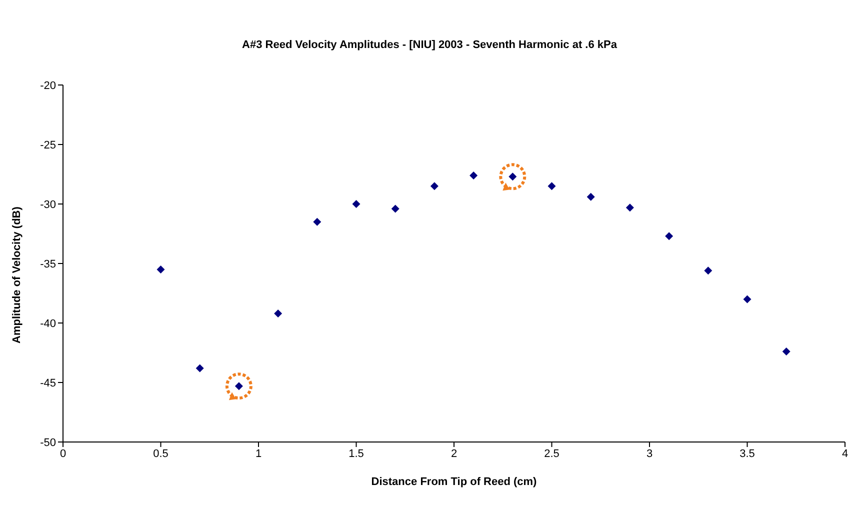 The image size is (859, 512). Describe the element at coordinates (48, 264) in the screenshot. I see `y-tick-label: -35` at that location.